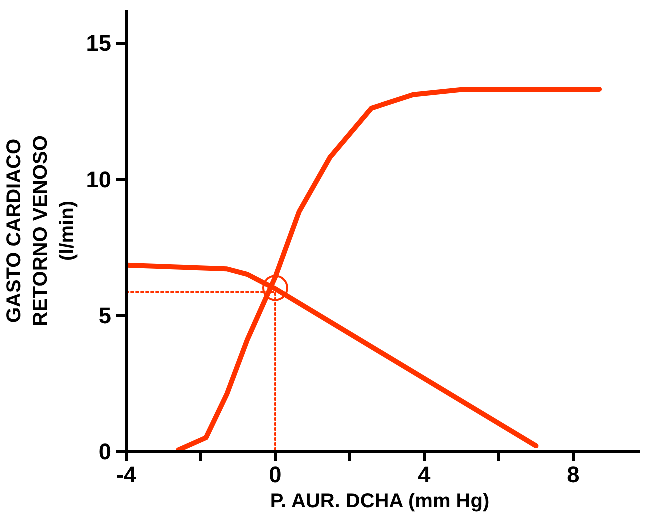 This screenshot has height=521, width=656. I want to click on x-tick-label: -4, so click(126, 475).